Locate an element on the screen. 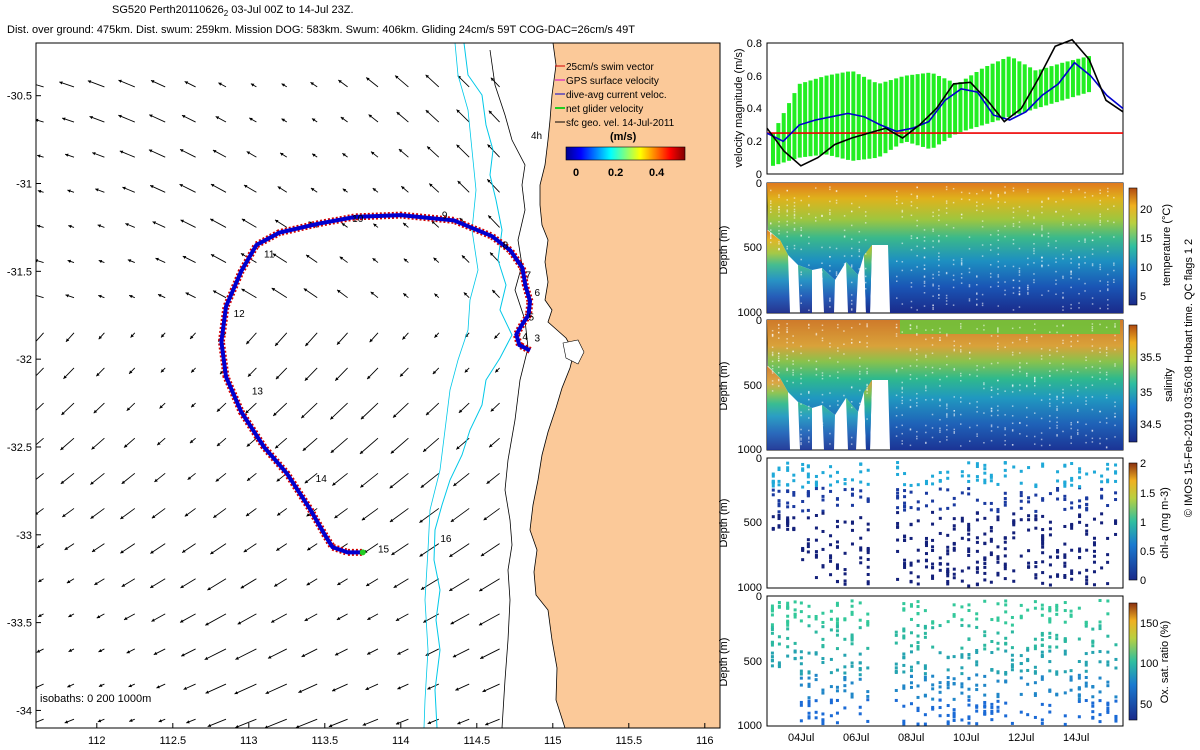  map-y-tick-label: -33.5 is located at coordinates (19, 624).